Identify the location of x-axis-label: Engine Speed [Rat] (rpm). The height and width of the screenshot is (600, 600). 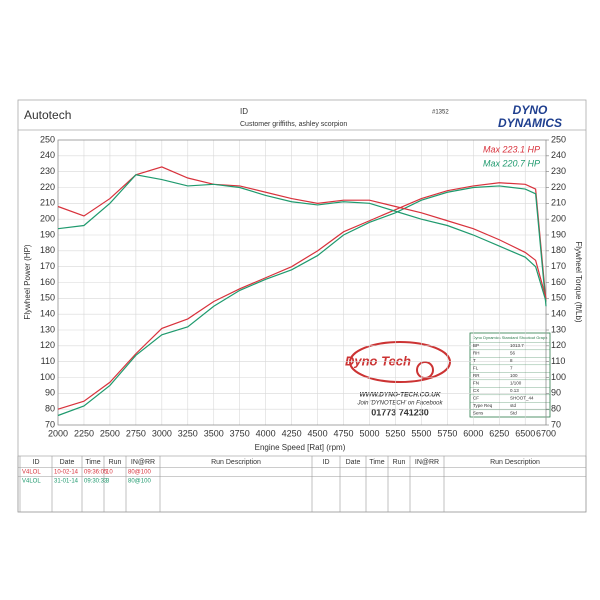
(300, 447).